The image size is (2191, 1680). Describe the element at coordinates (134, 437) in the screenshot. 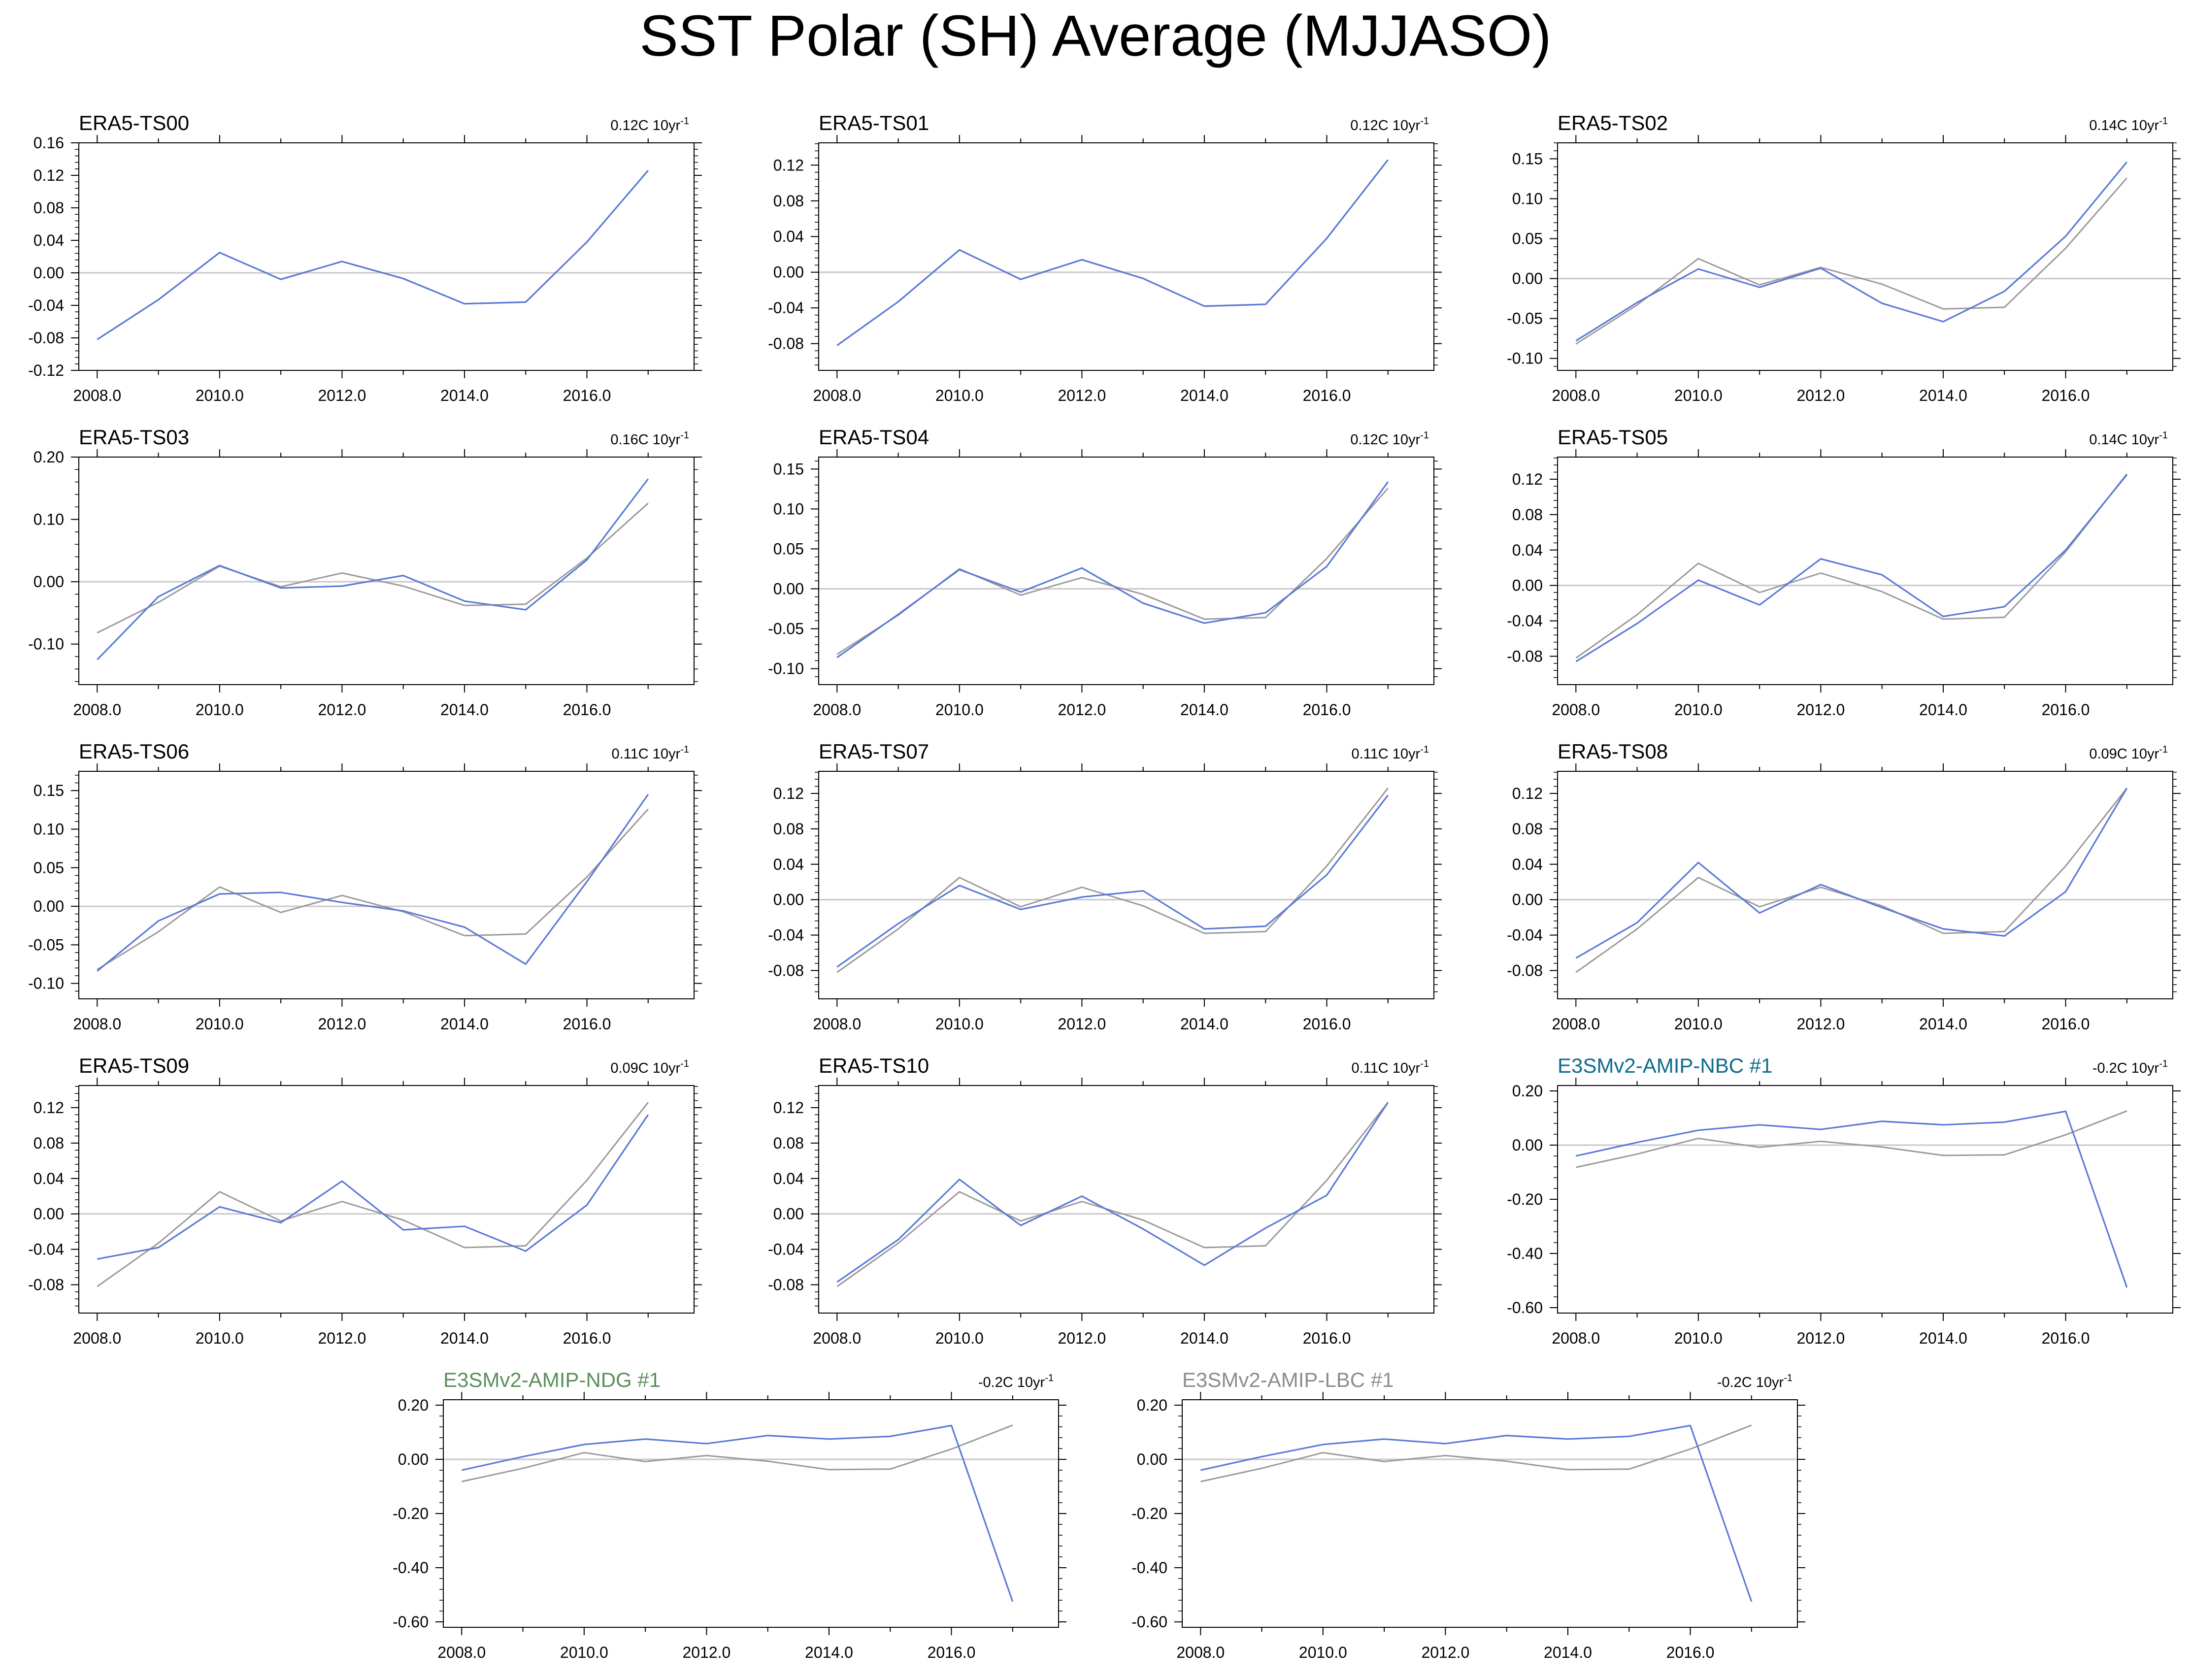

I see `panel-title: ERA5-TS03` at that location.